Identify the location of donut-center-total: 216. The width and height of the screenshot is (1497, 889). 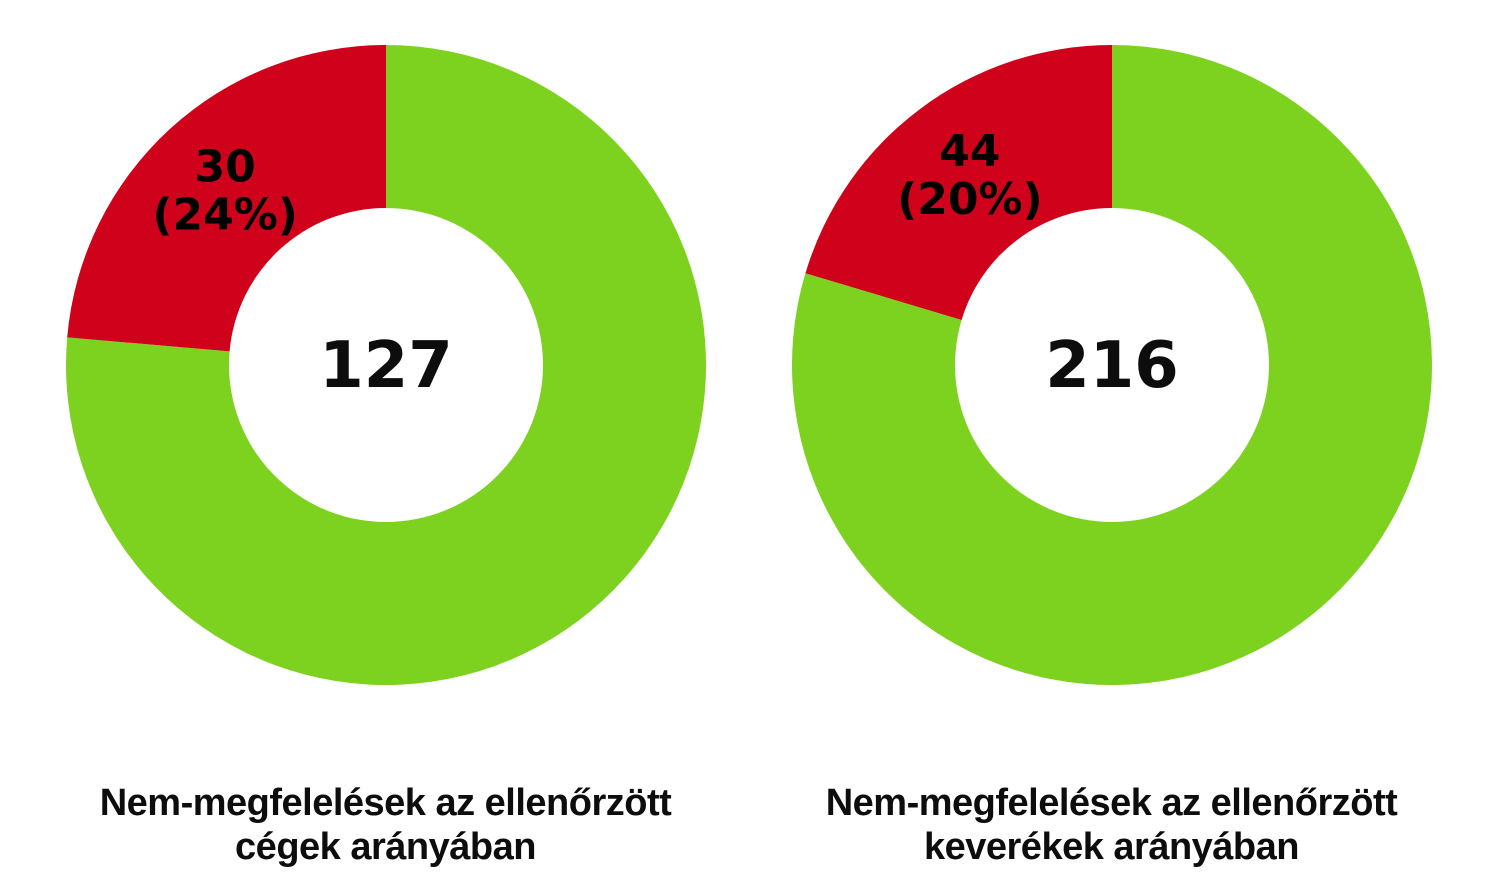
(1112, 366).